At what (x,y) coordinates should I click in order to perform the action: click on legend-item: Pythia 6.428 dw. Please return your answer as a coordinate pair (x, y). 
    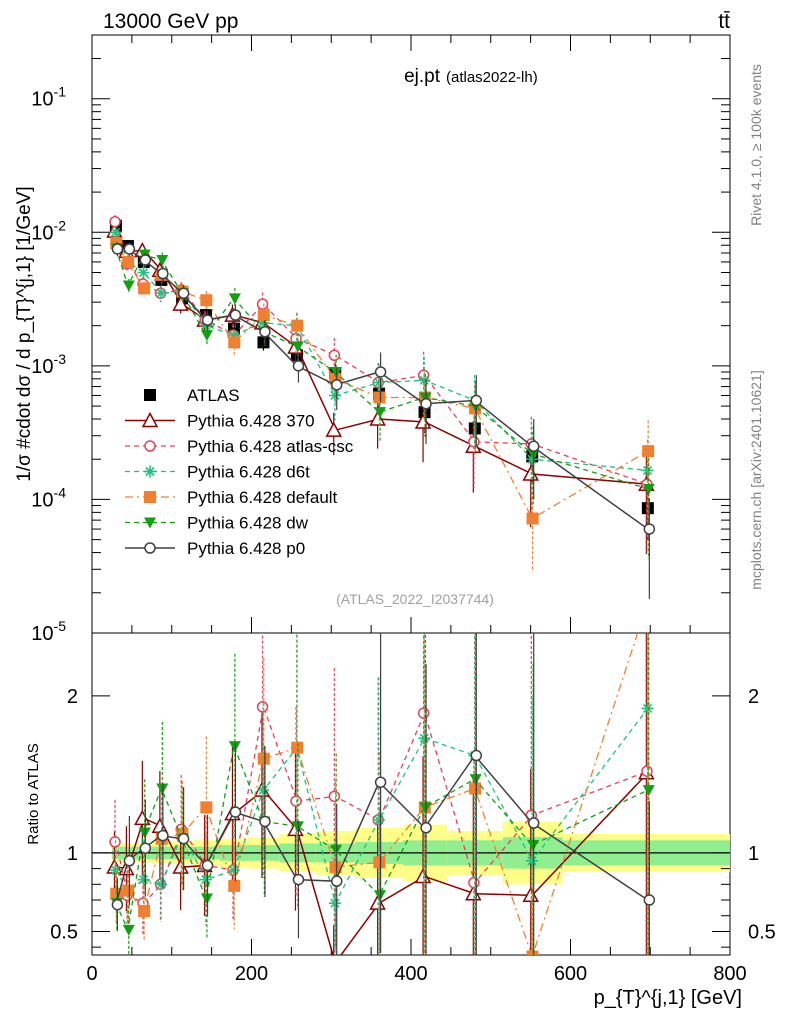
    Looking at the image, I should click on (217, 523).